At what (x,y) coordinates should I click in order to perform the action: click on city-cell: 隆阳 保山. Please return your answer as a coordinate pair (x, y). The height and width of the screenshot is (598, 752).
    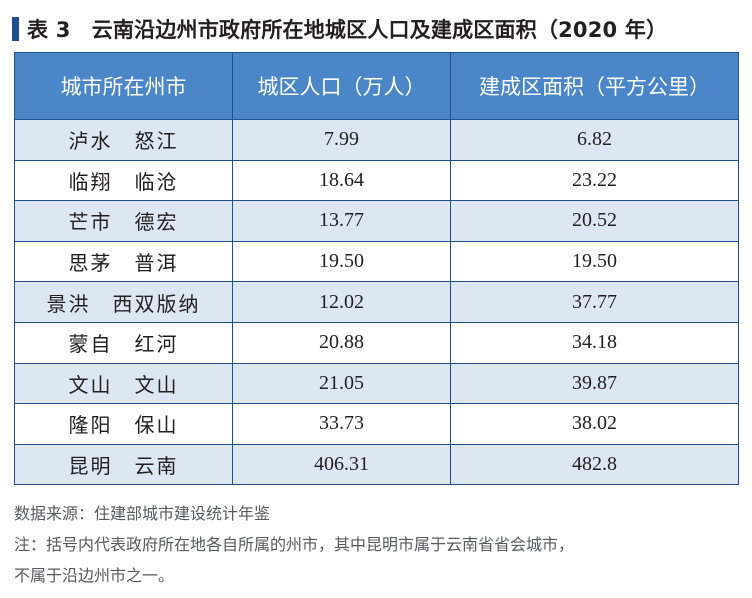
    Looking at the image, I should click on (123, 424).